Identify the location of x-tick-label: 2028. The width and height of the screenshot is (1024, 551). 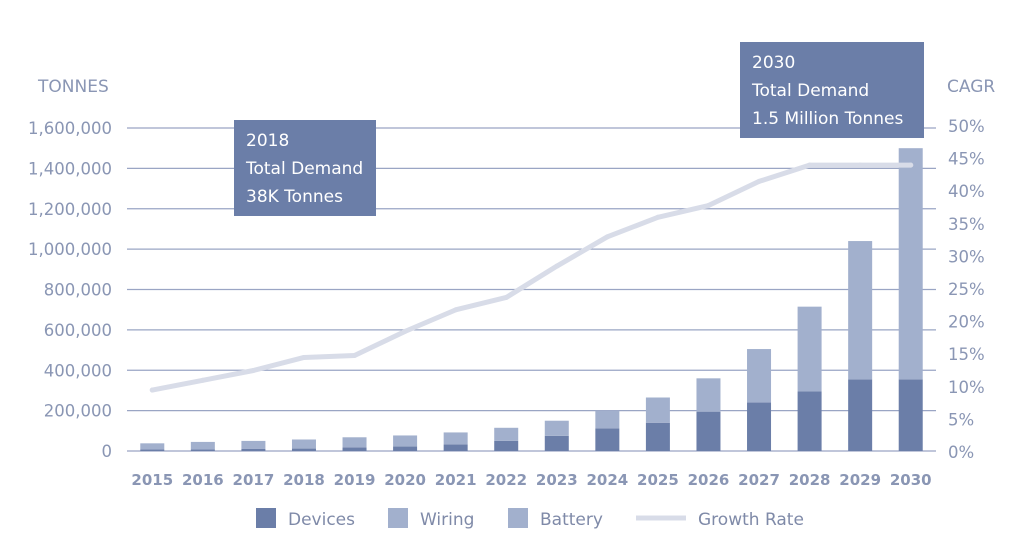
(810, 480).